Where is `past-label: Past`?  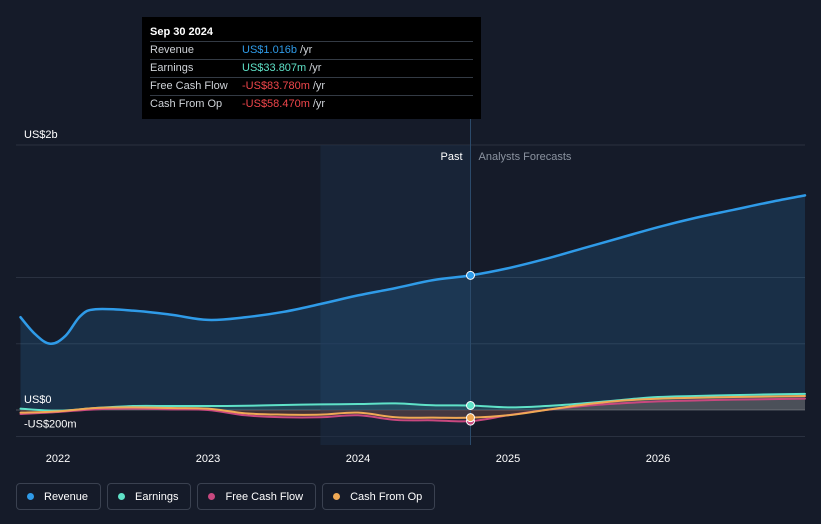
past-label: Past is located at coordinates (451, 157).